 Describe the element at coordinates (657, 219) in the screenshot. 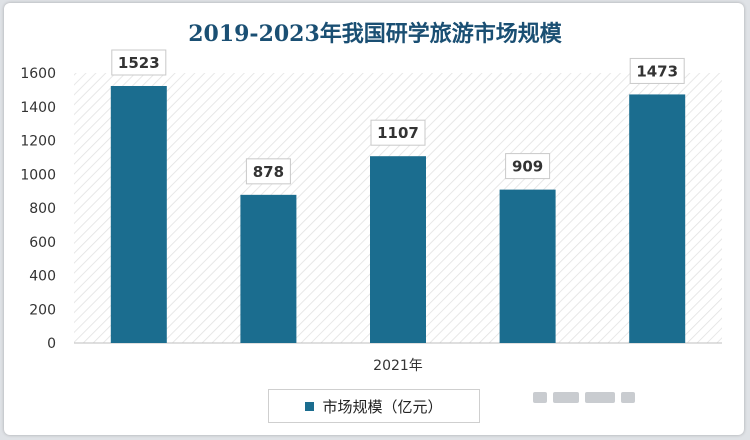

I see `bar-2023` at that location.